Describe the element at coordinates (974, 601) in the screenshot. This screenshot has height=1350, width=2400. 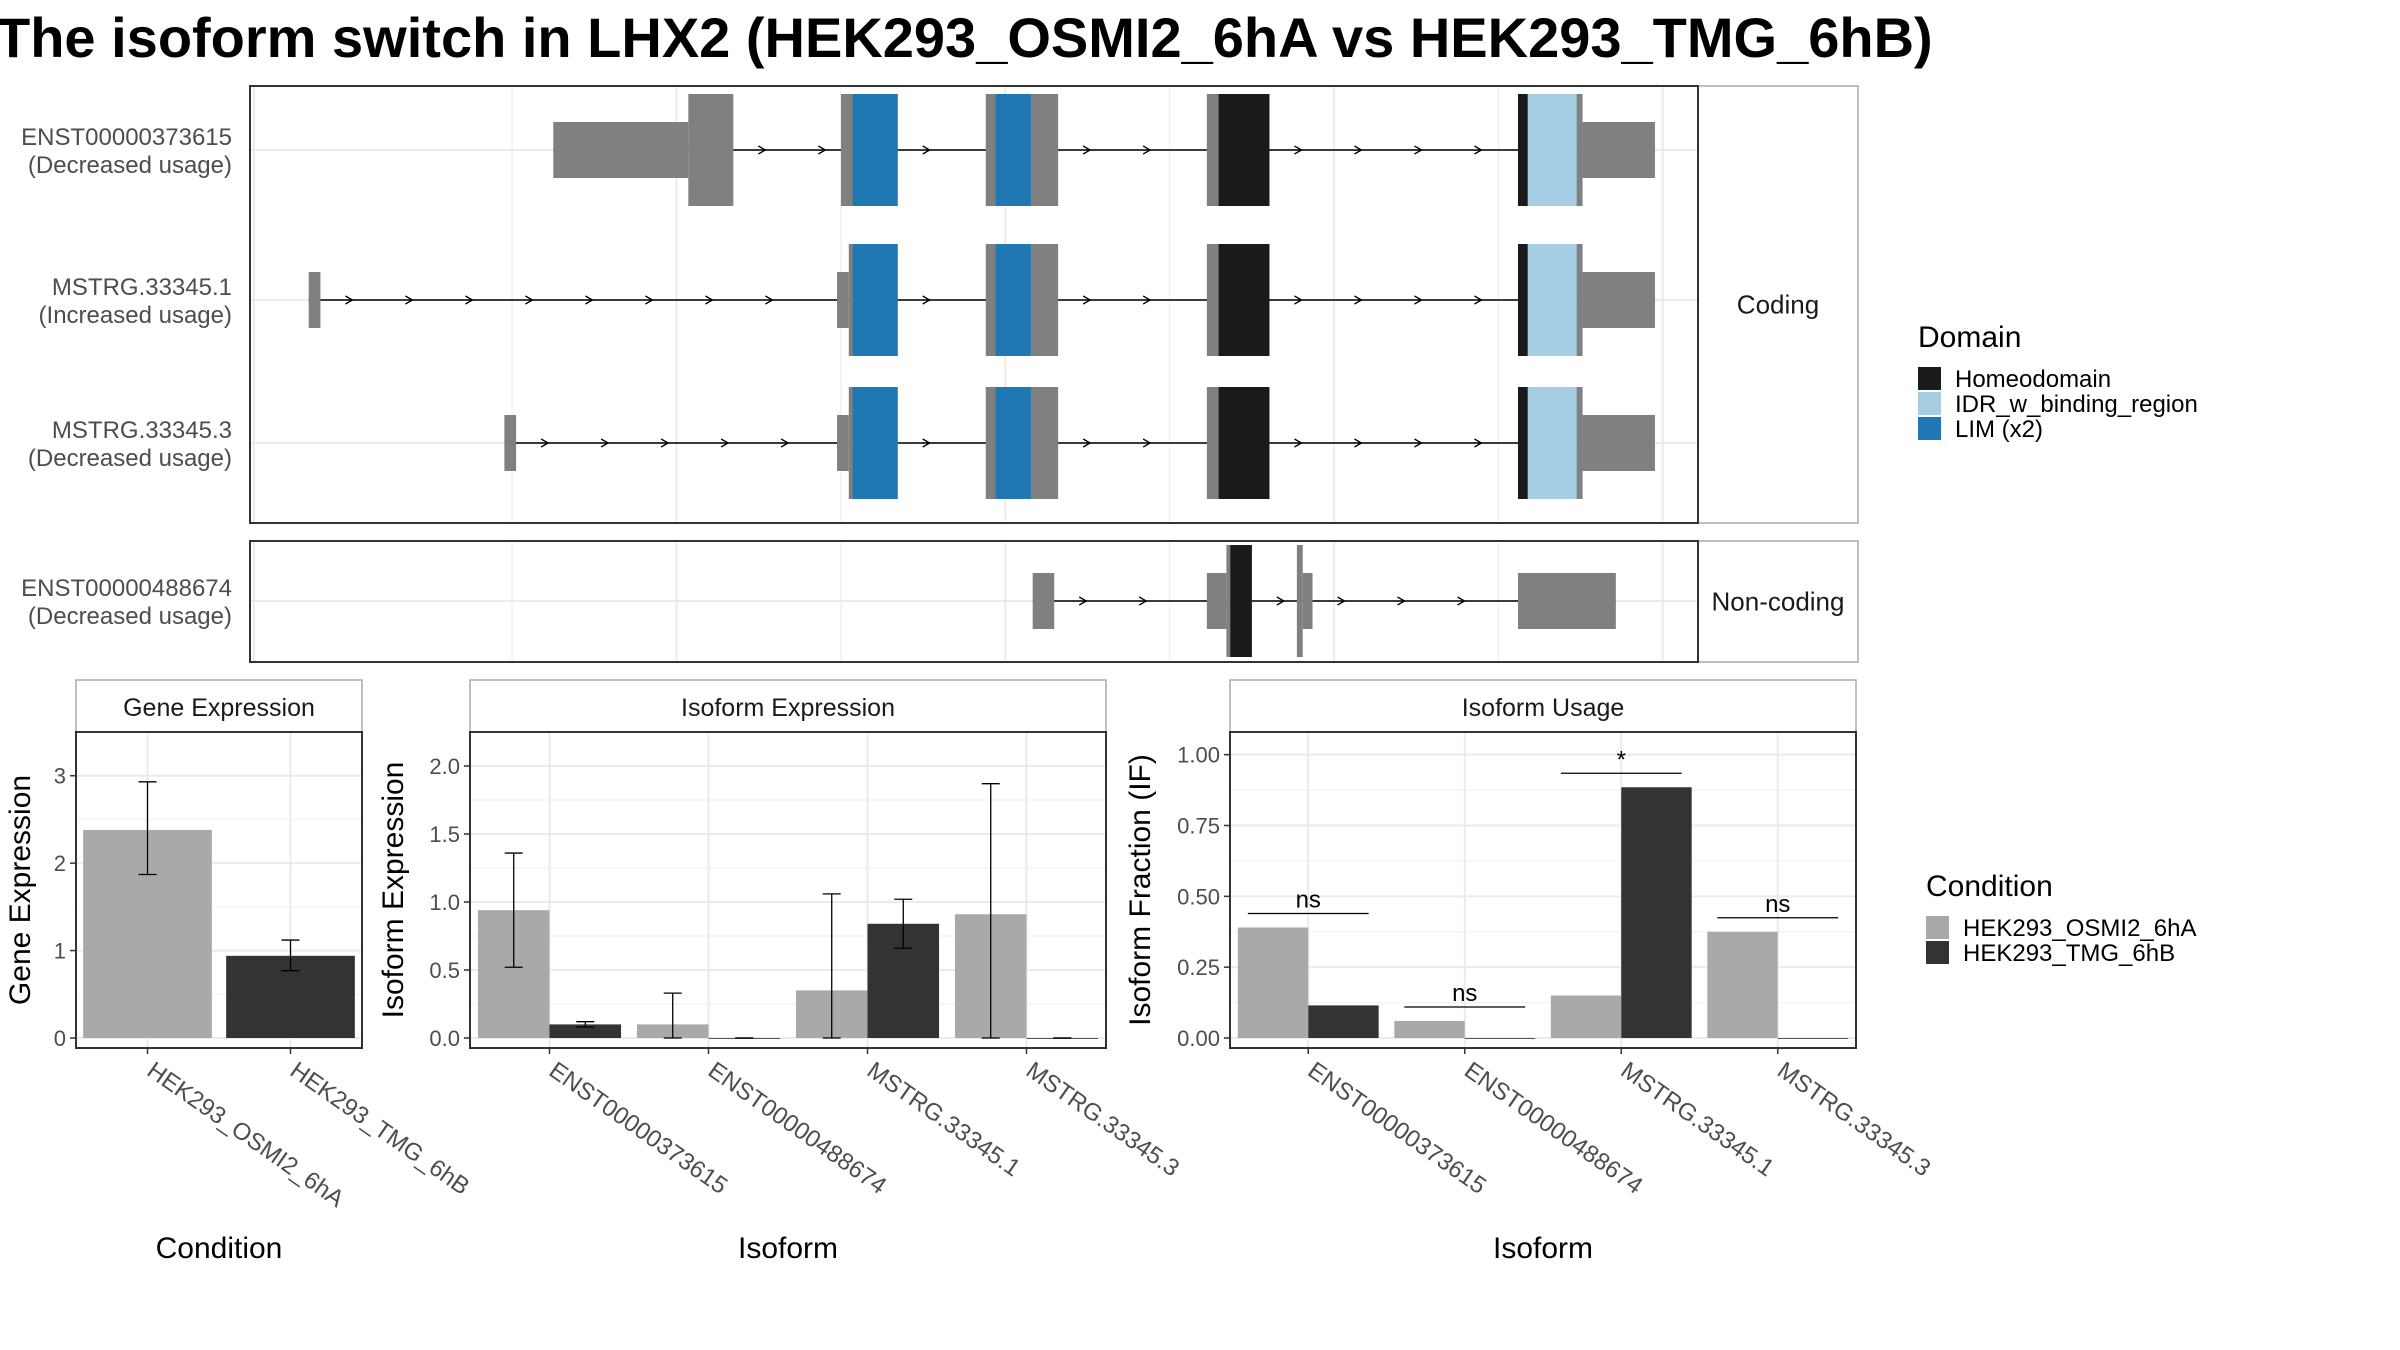
I see `structure-panel-border` at that location.